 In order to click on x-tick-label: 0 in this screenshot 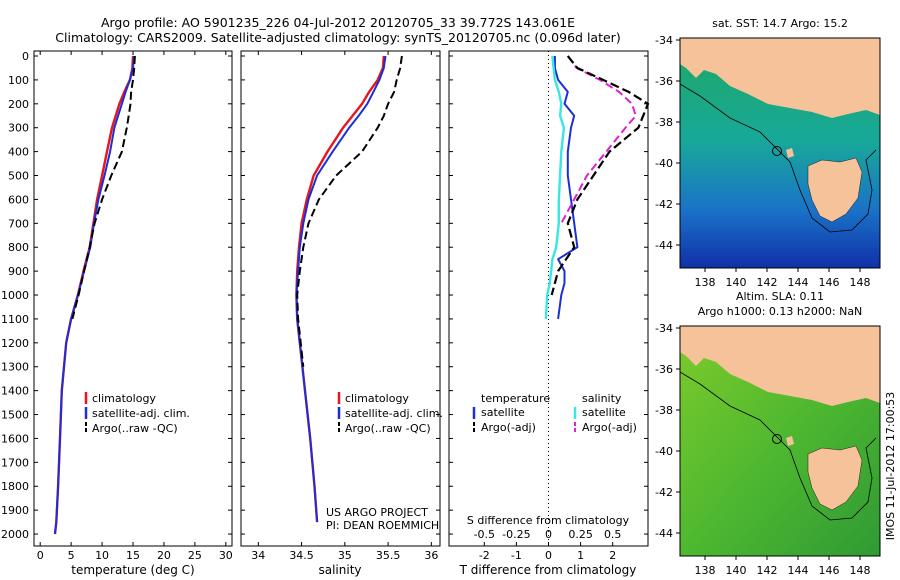, I will do `click(40, 555)`.